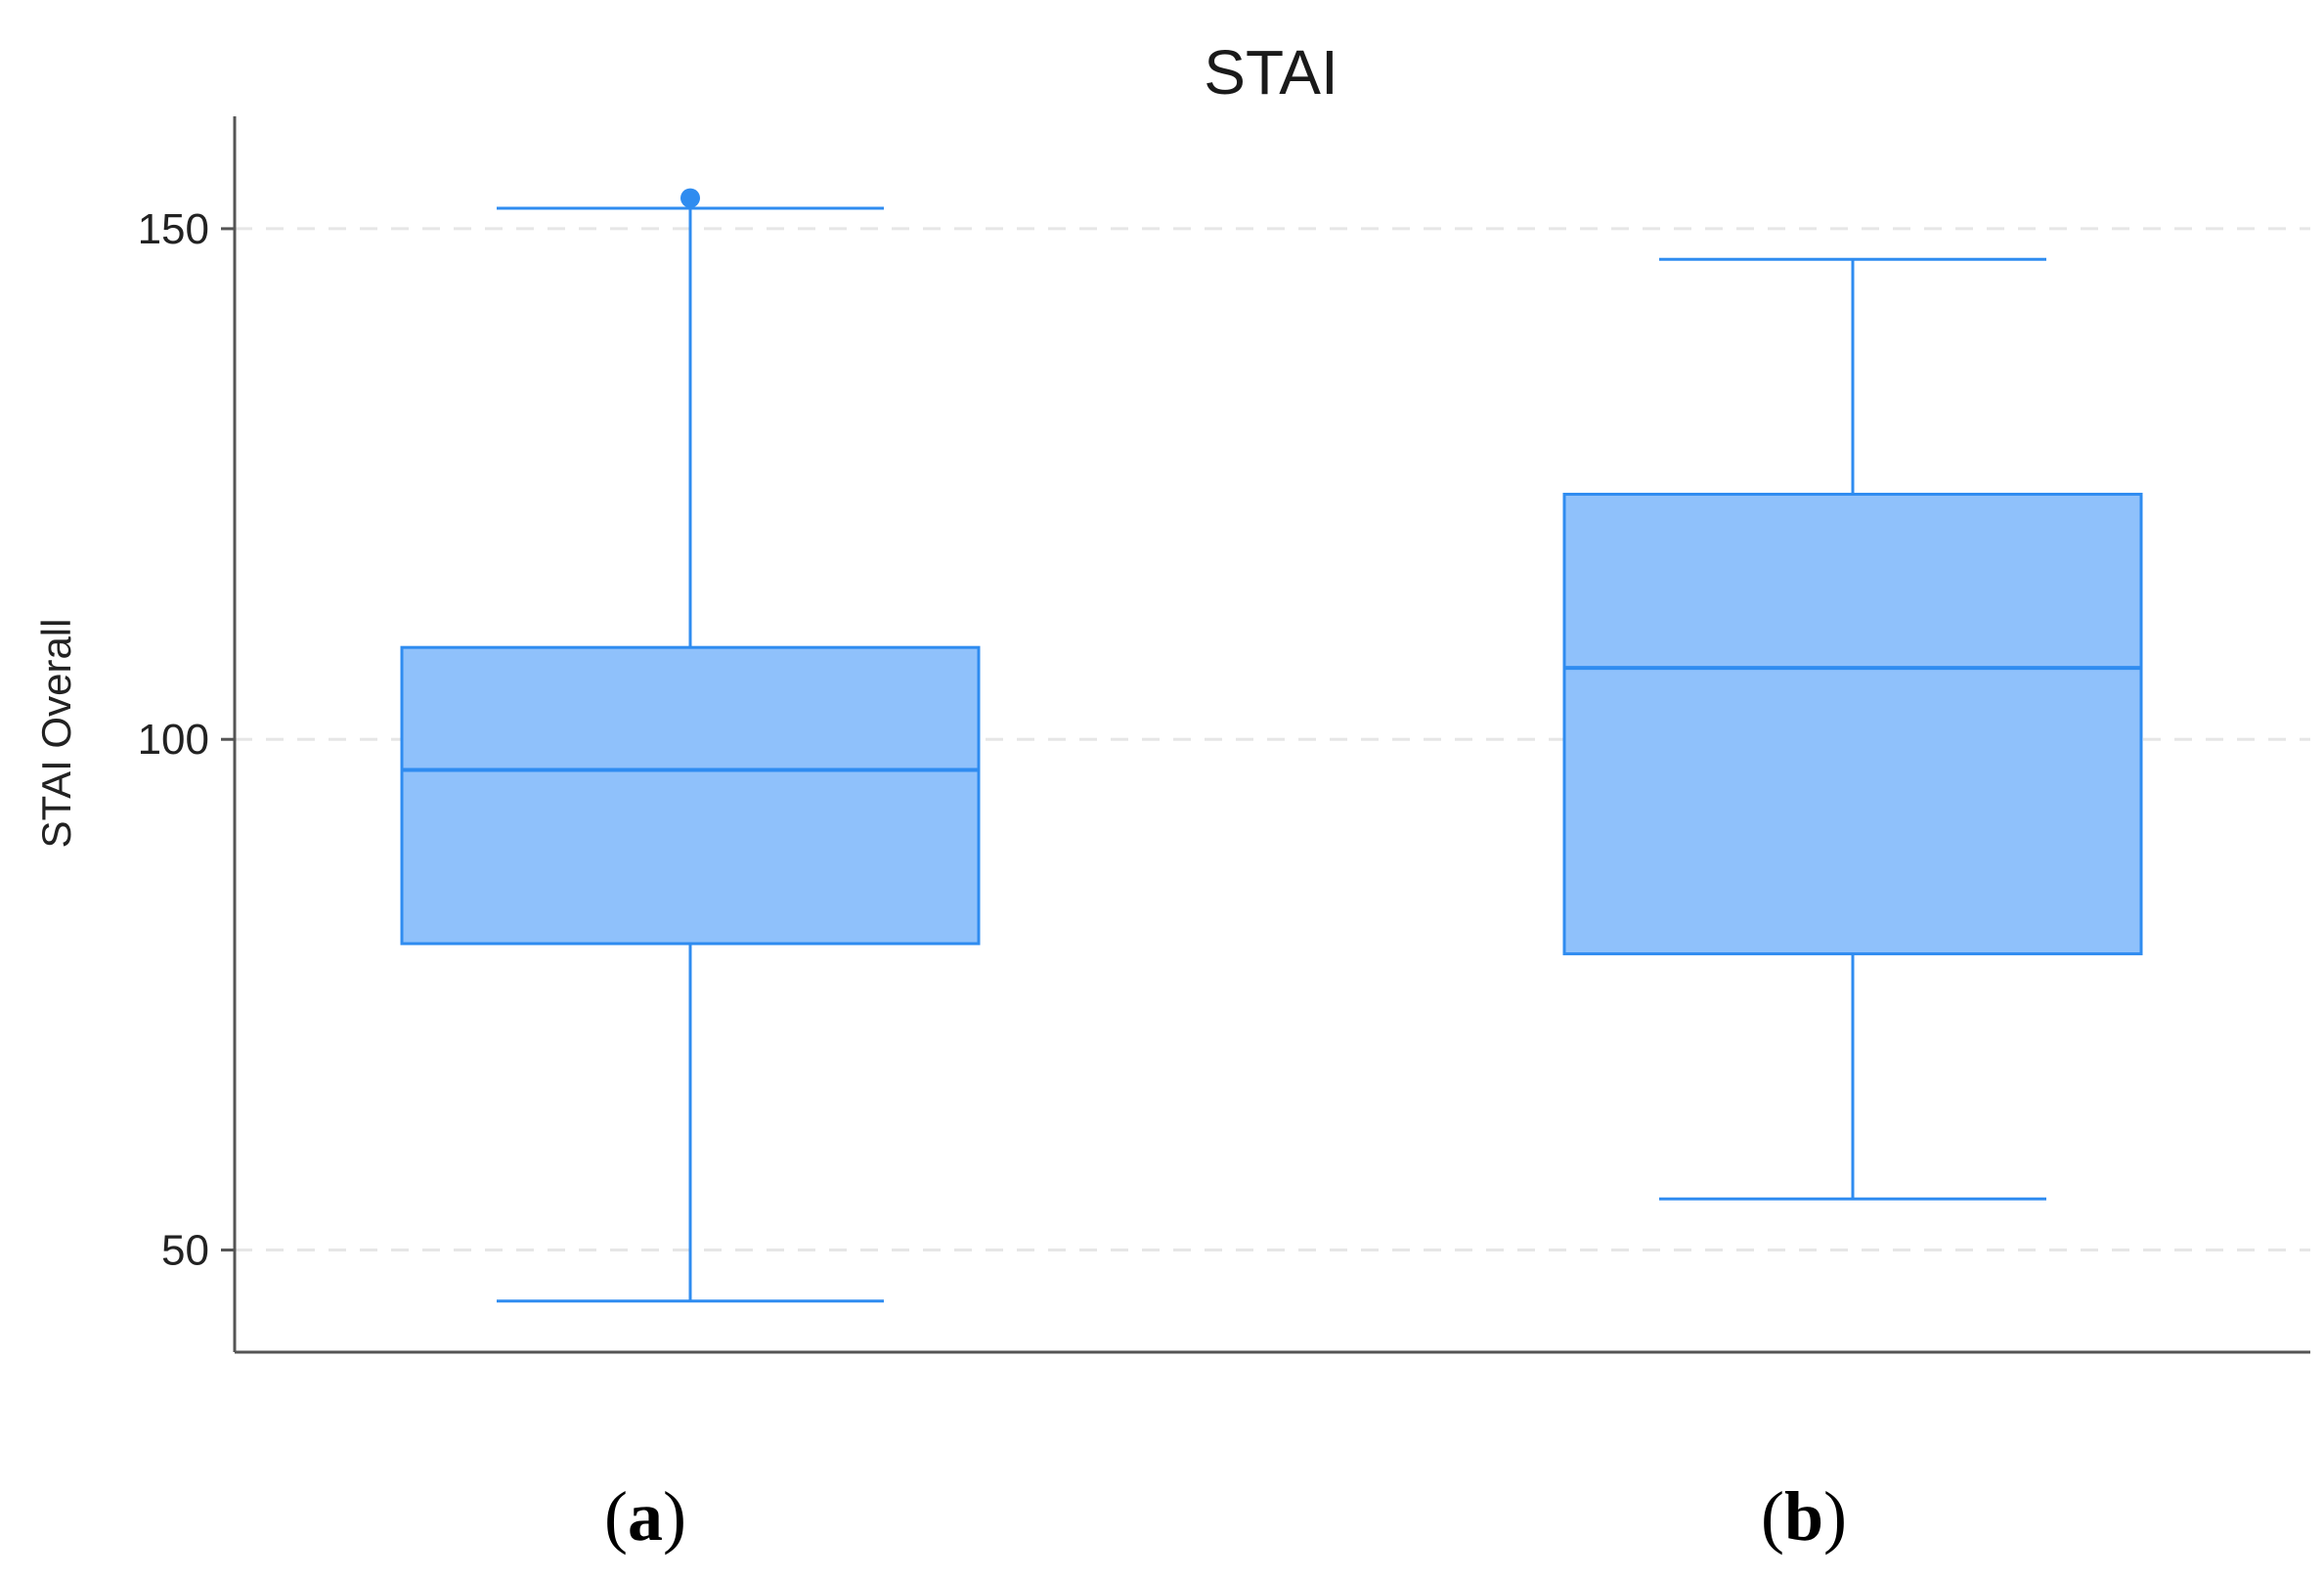 This screenshot has height=1578, width=2324. Describe the element at coordinates (173, 740) in the screenshot. I see `y-tick-label-100: 100` at that location.